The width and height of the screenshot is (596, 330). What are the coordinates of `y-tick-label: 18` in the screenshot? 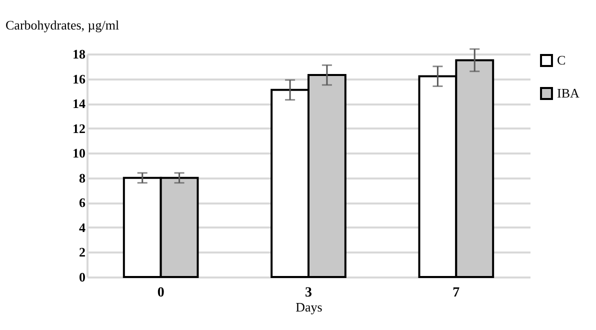 It's located at (79, 54).